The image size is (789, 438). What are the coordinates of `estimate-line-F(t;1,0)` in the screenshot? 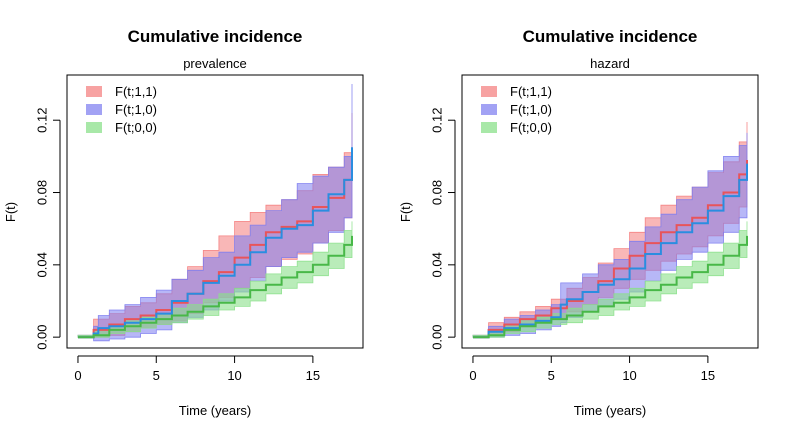 It's located at (610, 251).